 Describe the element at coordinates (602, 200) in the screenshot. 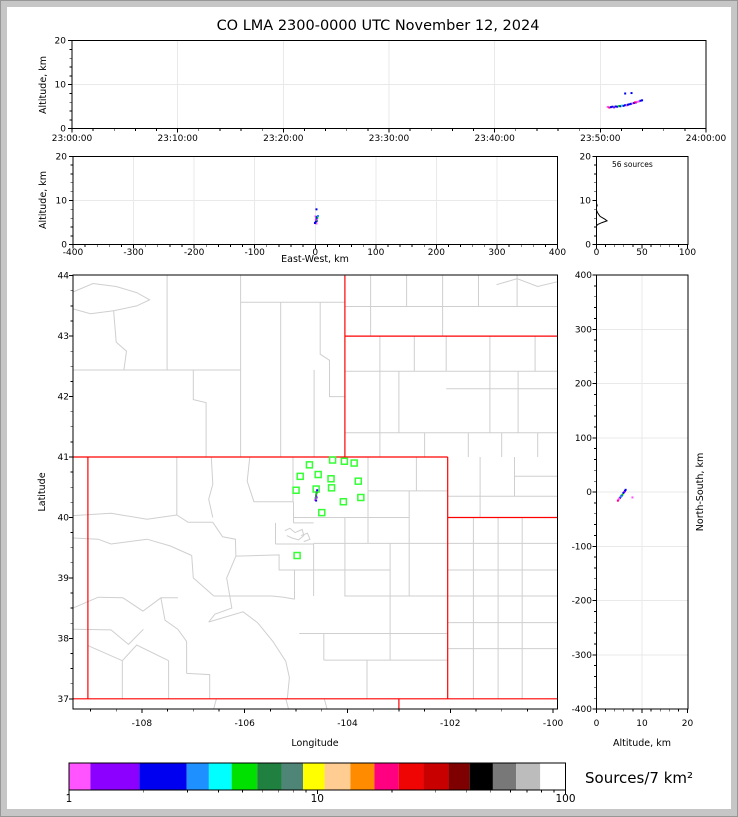

I see `altitude-histogram-profile` at that location.